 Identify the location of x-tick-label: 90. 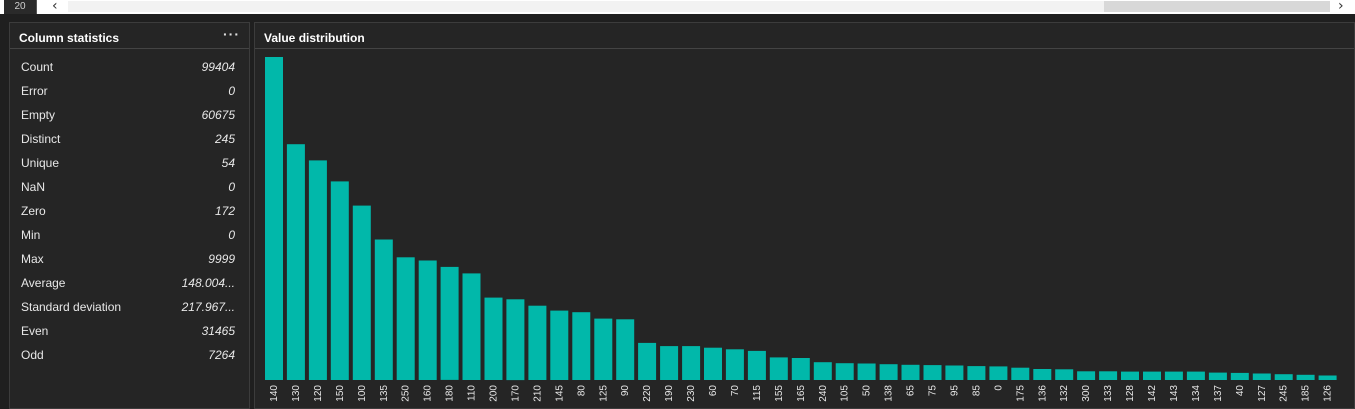
(625, 391).